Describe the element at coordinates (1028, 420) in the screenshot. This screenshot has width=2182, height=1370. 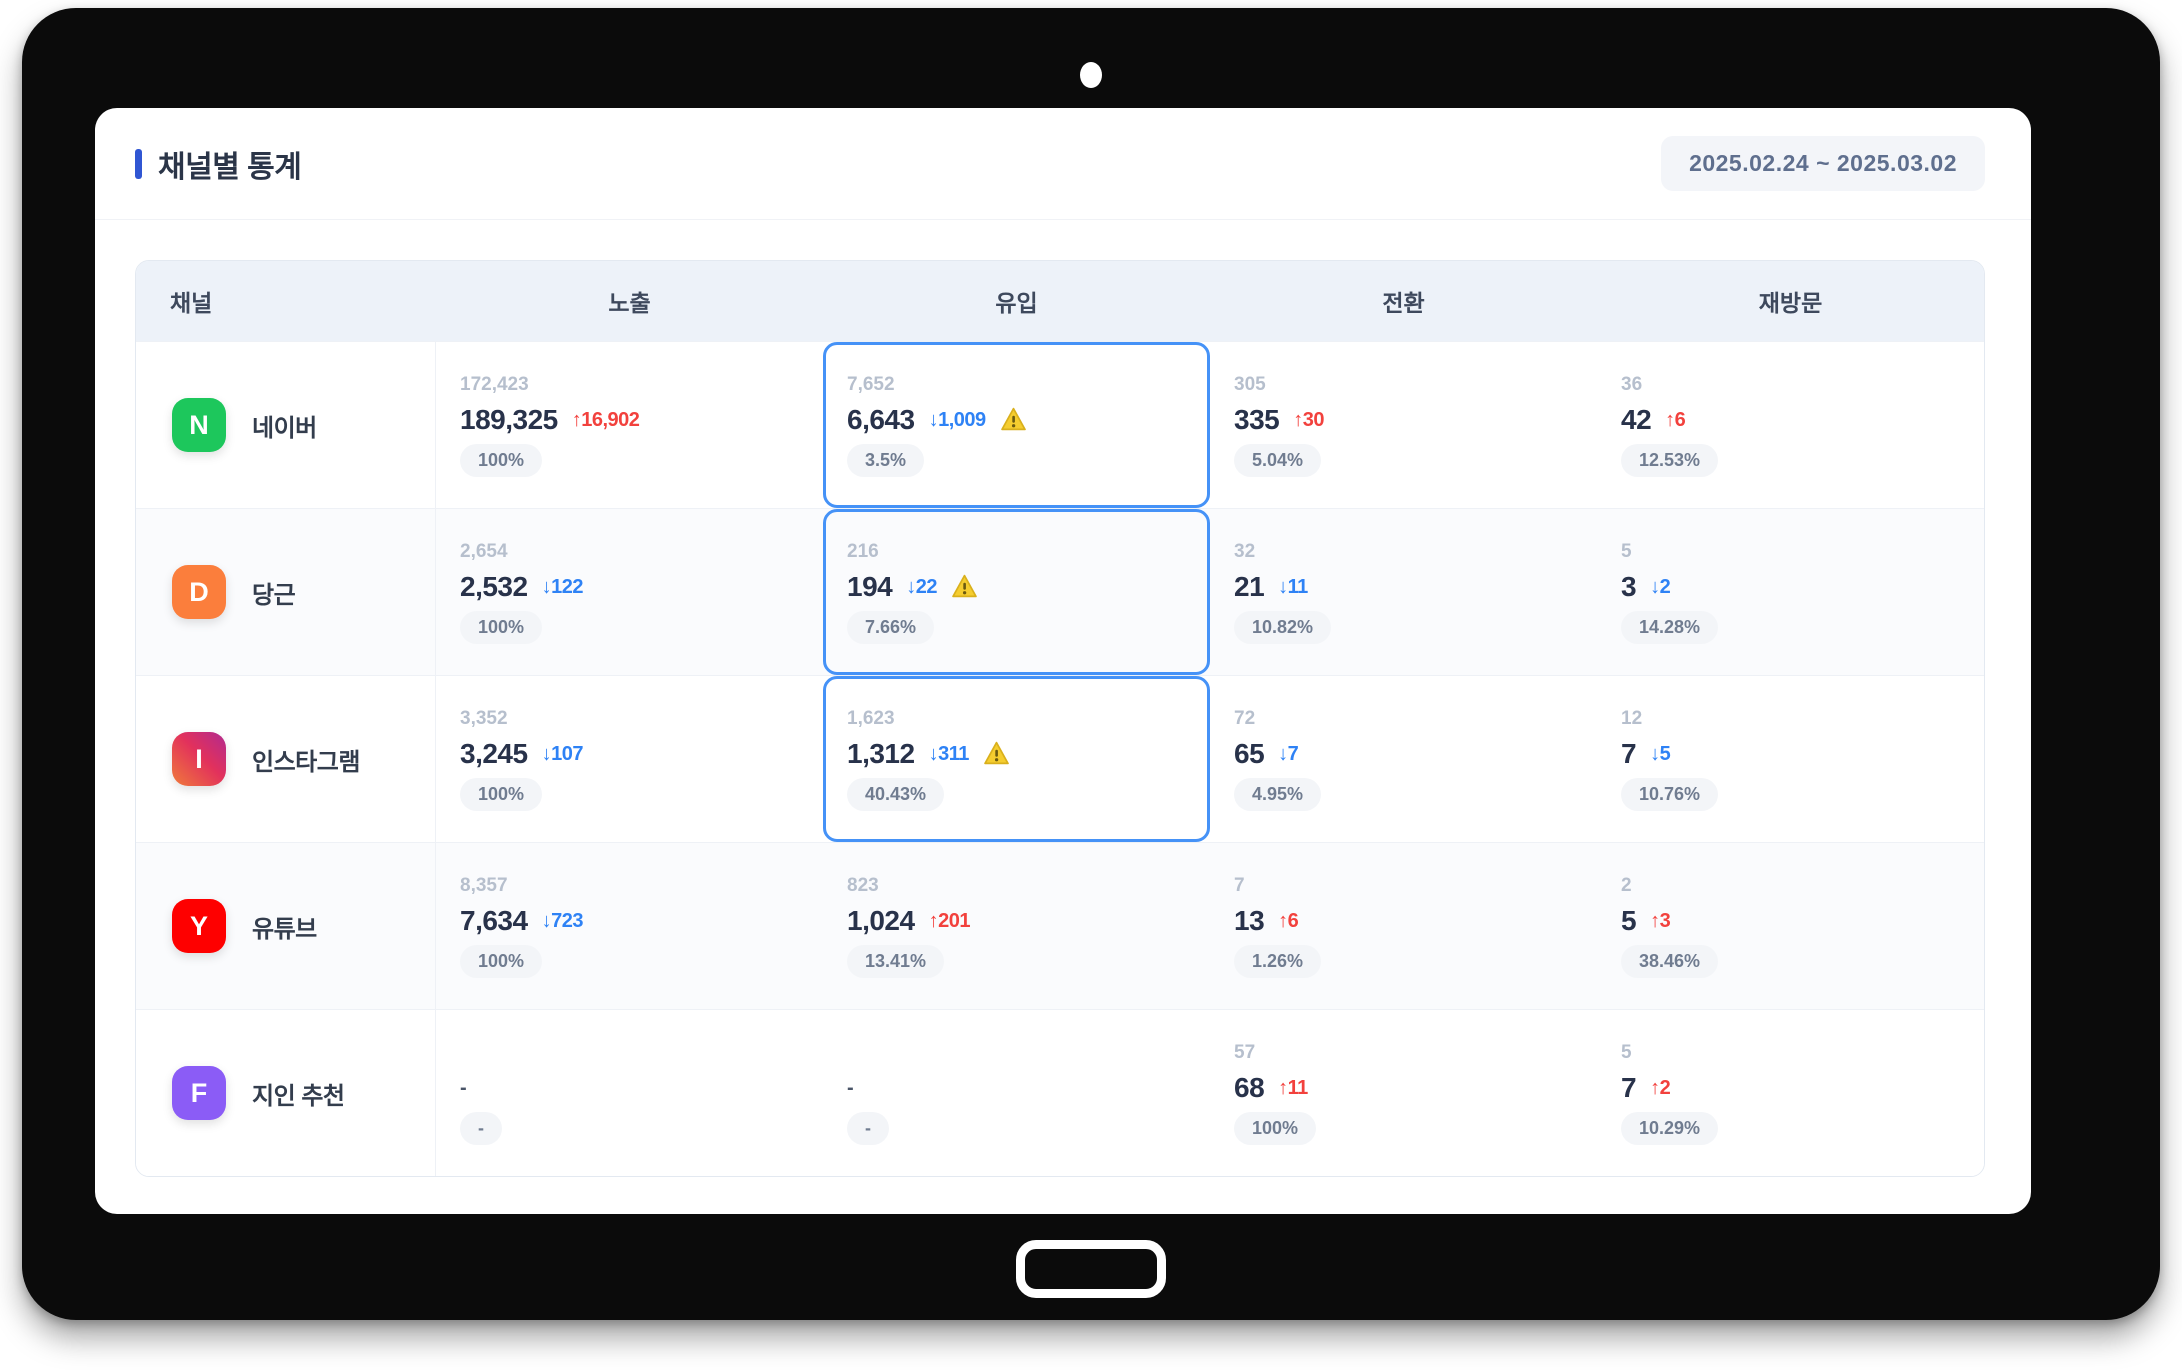
I see `current-value-line: 6,643 ↓1,009` at that location.